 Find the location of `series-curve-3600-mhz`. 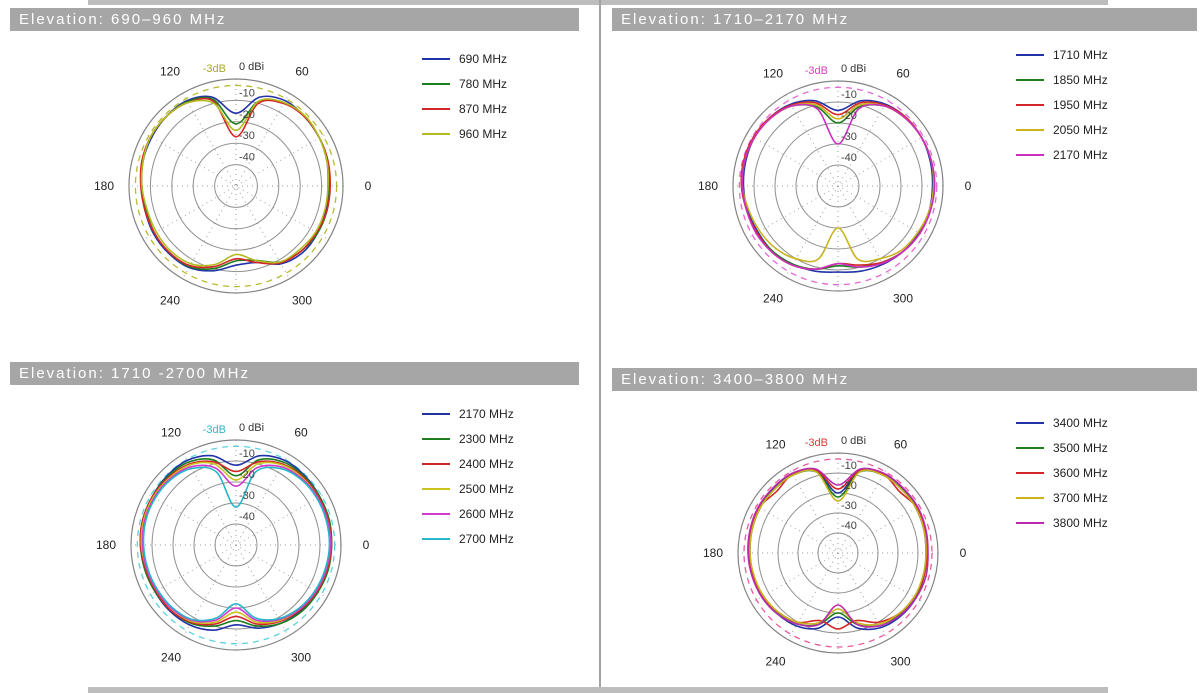

series-curve-3600-mhz is located at coordinates (838, 549).